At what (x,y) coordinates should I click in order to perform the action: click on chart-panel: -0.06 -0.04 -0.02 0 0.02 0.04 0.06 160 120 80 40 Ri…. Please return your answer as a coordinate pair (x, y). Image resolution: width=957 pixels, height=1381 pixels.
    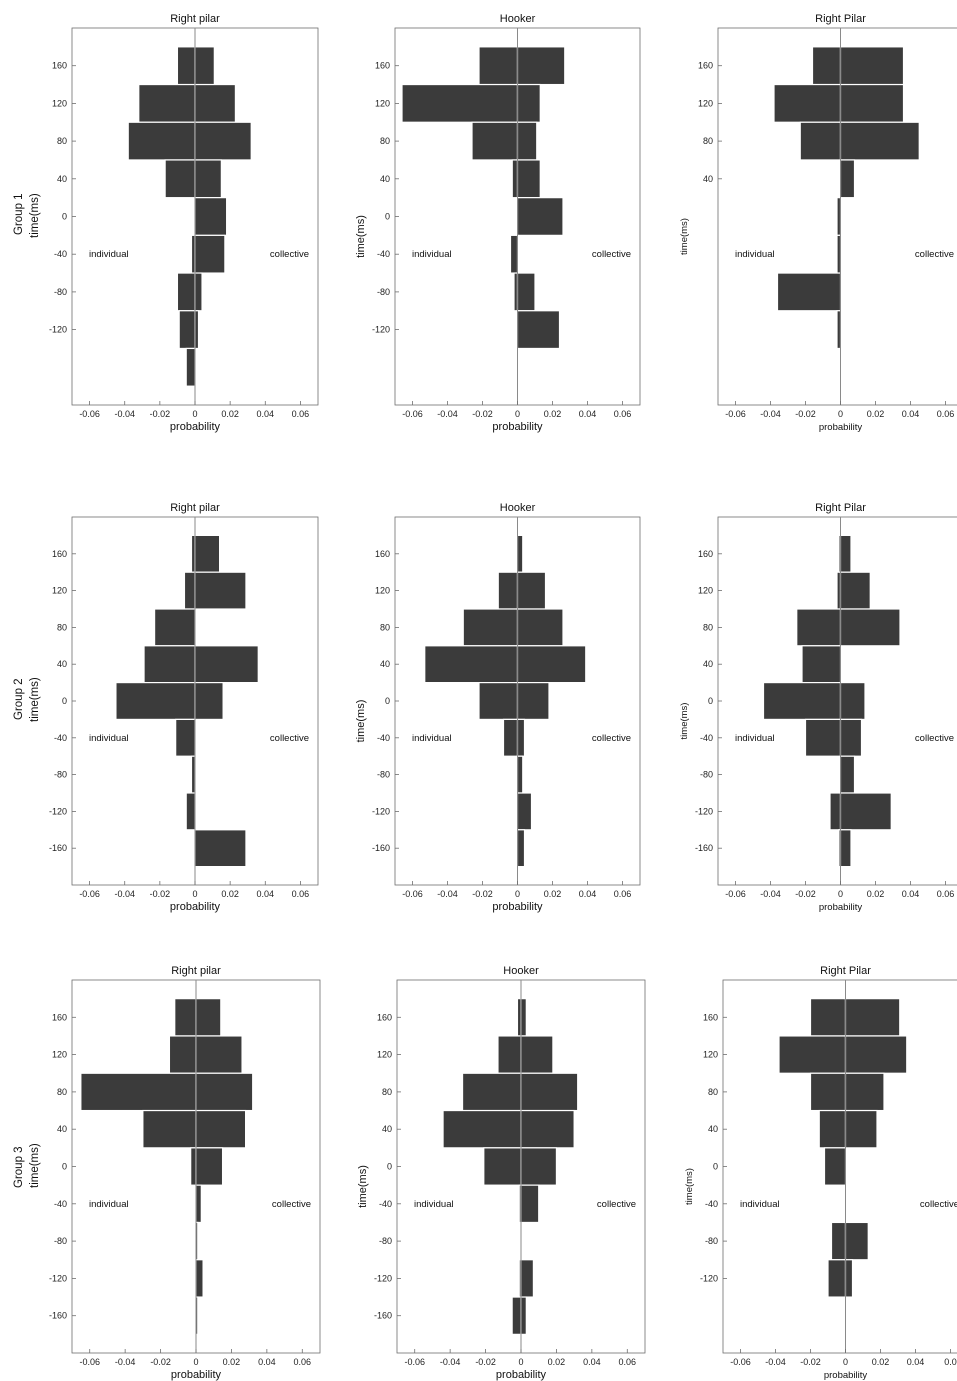
    Looking at the image, I should click on (818, 223).